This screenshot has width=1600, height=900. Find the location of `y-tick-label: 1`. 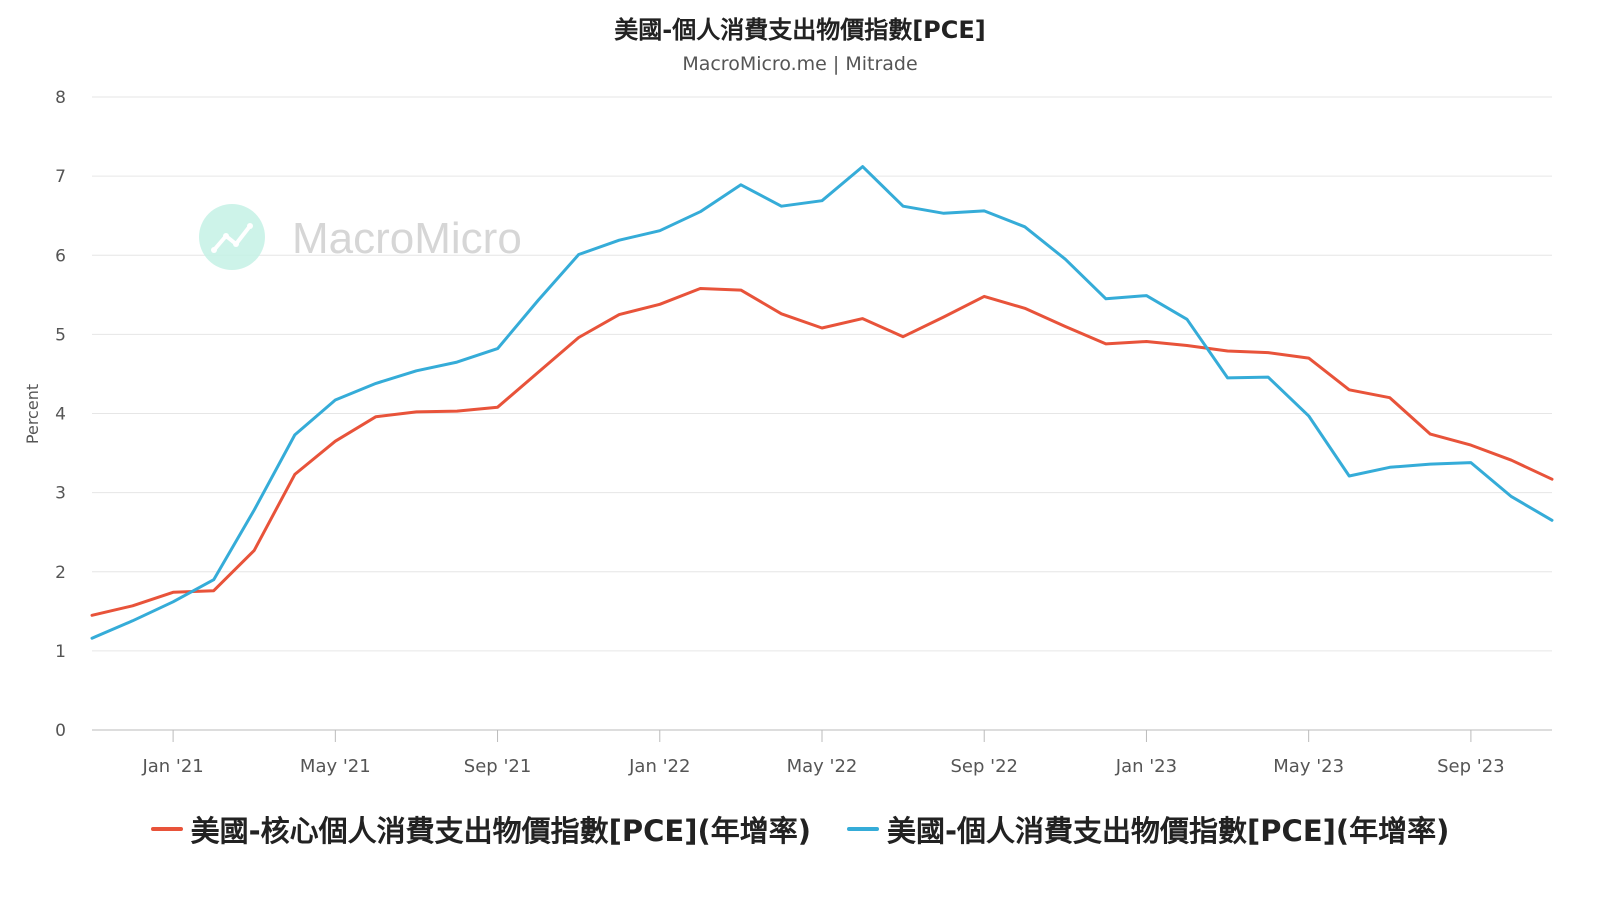

y-tick-label: 1 is located at coordinates (60, 652).